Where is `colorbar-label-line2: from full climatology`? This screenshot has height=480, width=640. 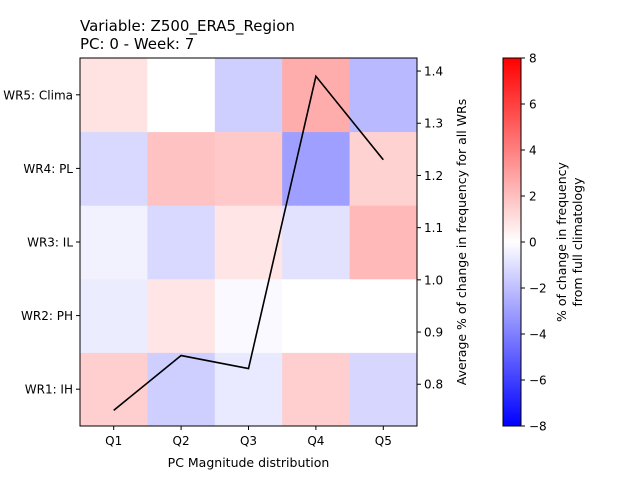
colorbar-label-line2: from full climatology is located at coordinates (577, 242).